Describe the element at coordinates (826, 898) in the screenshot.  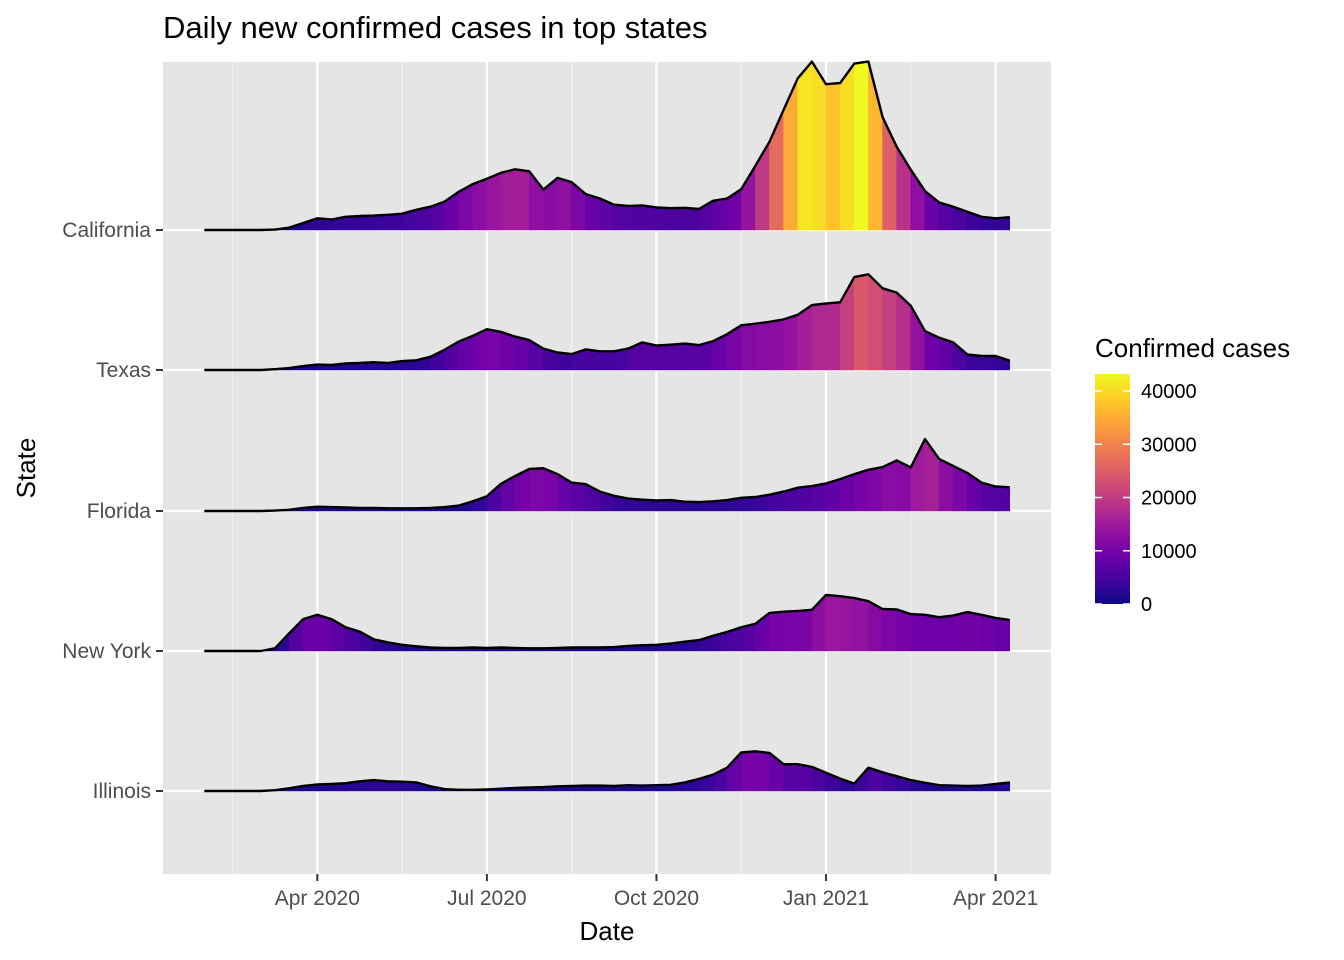
I see `x-tick-label: Jan 2021` at that location.